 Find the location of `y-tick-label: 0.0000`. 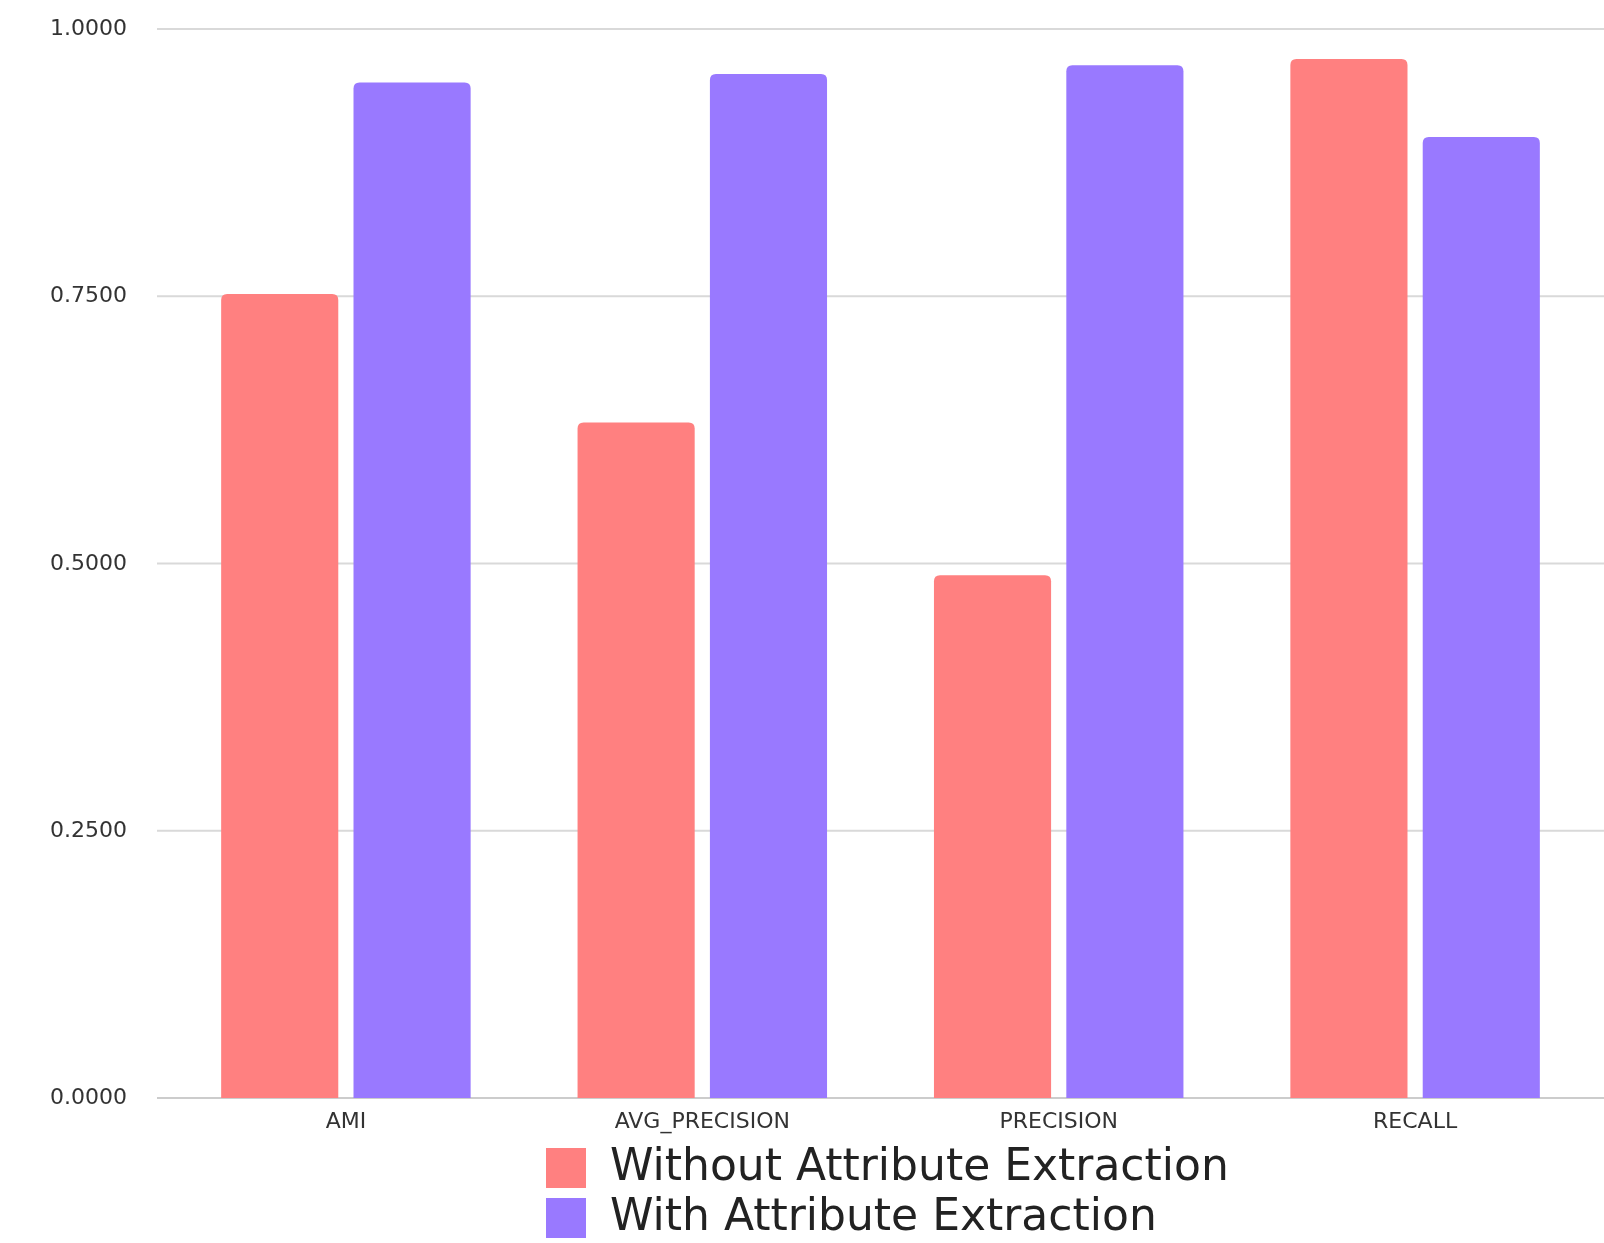

y-tick-label: 0.0000 is located at coordinates (88, 1096).